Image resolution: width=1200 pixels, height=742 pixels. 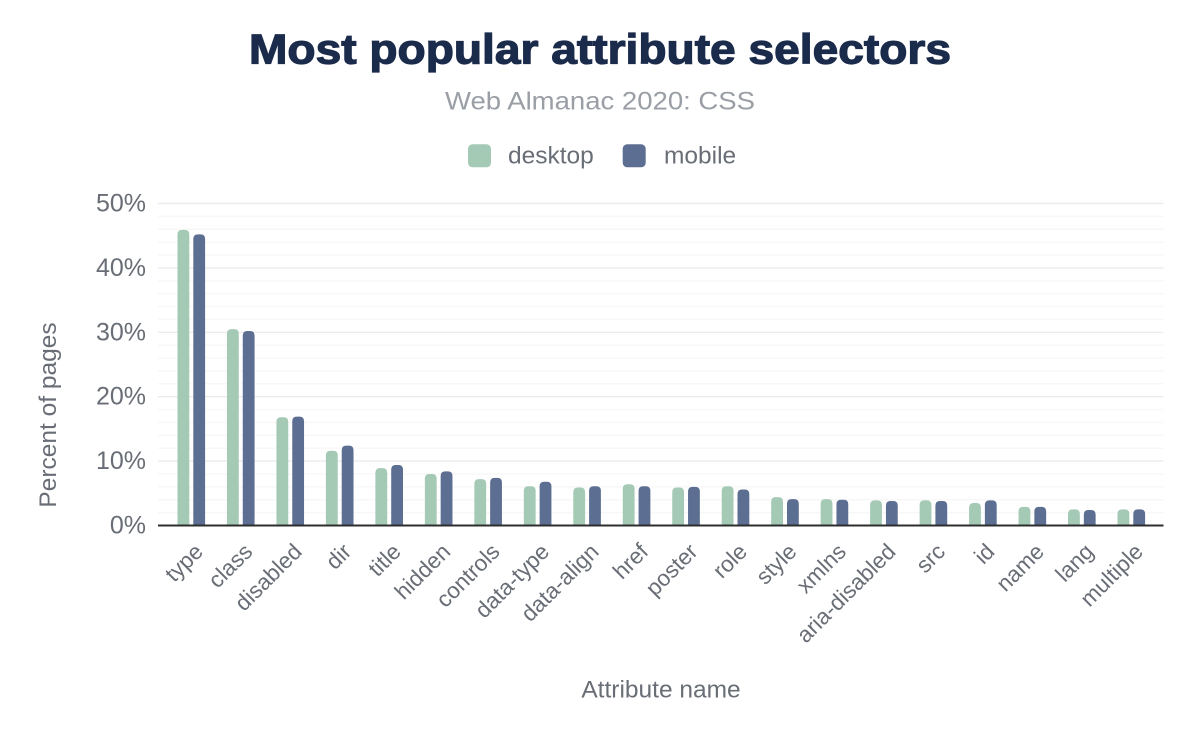 What do you see at coordinates (121, 268) in the screenshot?
I see `svg-text: 40%` at bounding box center [121, 268].